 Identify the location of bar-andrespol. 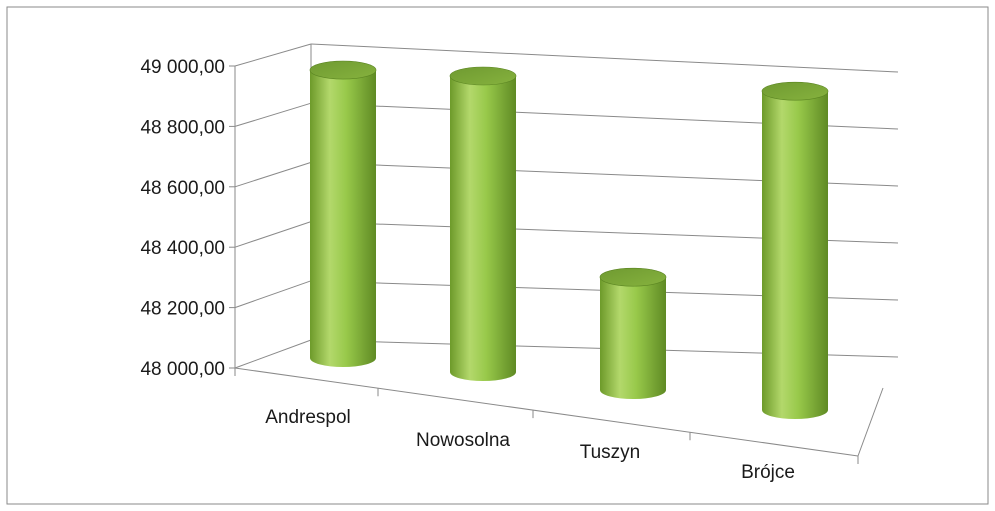
(343, 213).